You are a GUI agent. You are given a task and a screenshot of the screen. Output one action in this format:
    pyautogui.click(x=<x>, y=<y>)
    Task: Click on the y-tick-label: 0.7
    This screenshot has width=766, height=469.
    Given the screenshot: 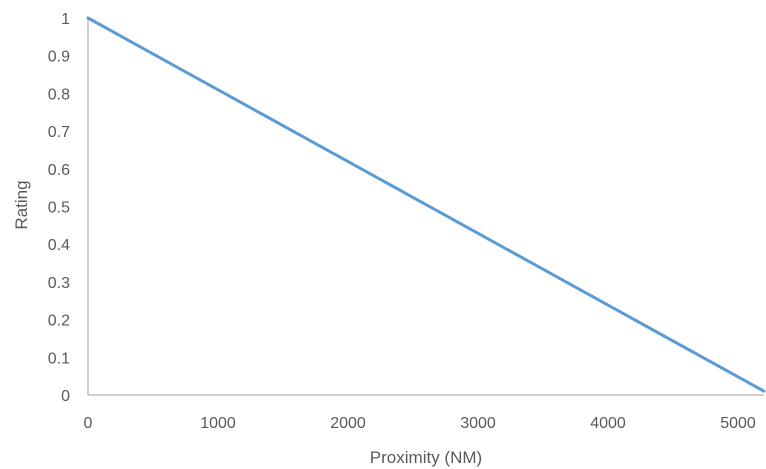 What is the action you would take?
    pyautogui.click(x=59, y=132)
    